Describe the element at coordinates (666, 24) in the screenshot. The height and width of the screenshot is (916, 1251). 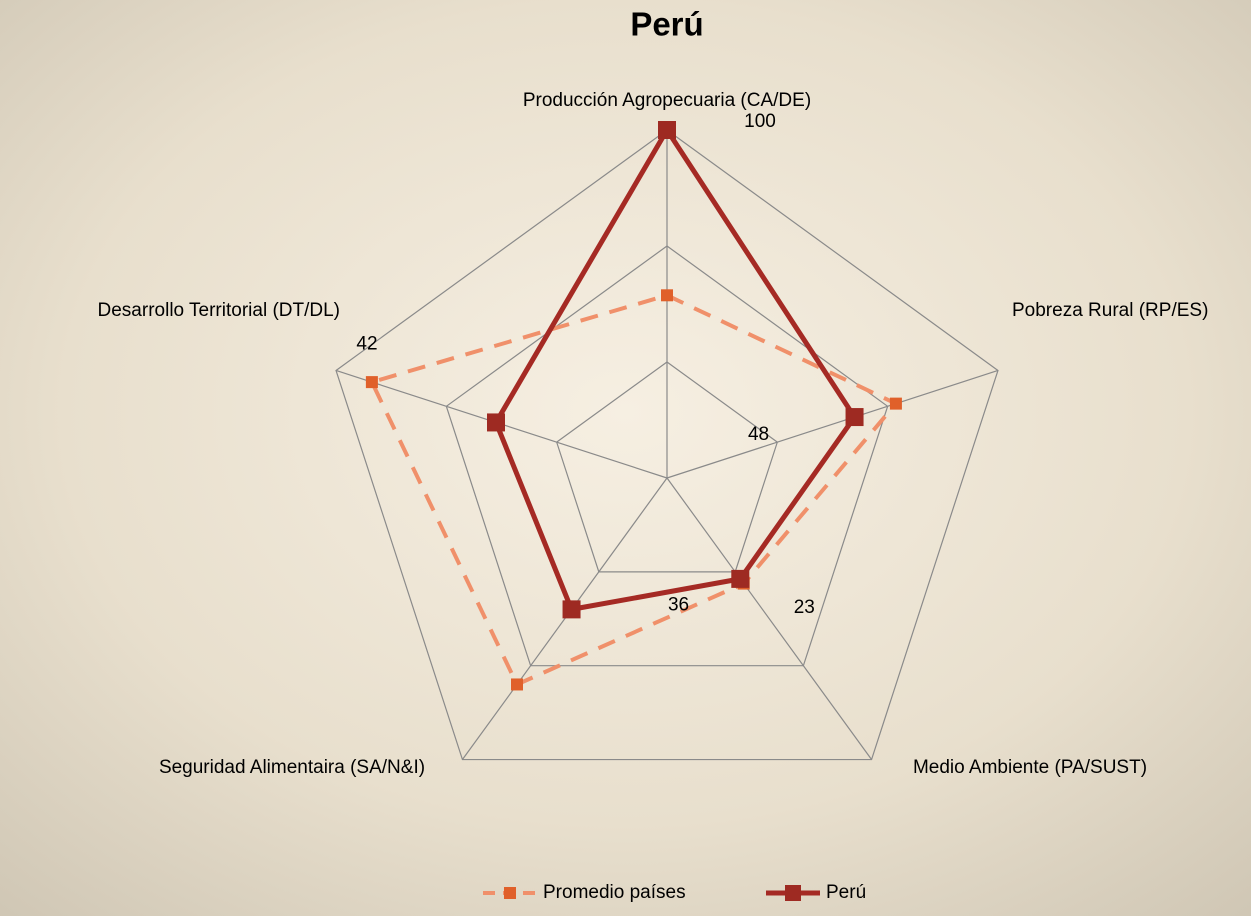
I see `chart-title: Perú` at that location.